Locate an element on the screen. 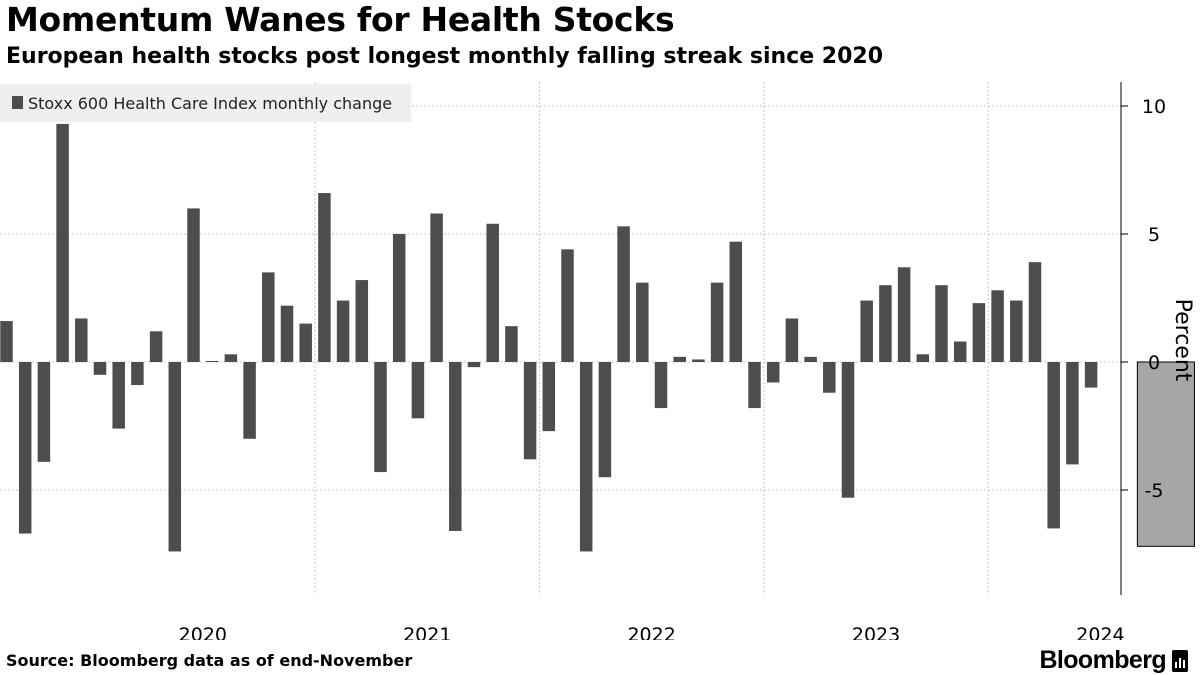  streak-highlight-box is located at coordinates (1165, 454).